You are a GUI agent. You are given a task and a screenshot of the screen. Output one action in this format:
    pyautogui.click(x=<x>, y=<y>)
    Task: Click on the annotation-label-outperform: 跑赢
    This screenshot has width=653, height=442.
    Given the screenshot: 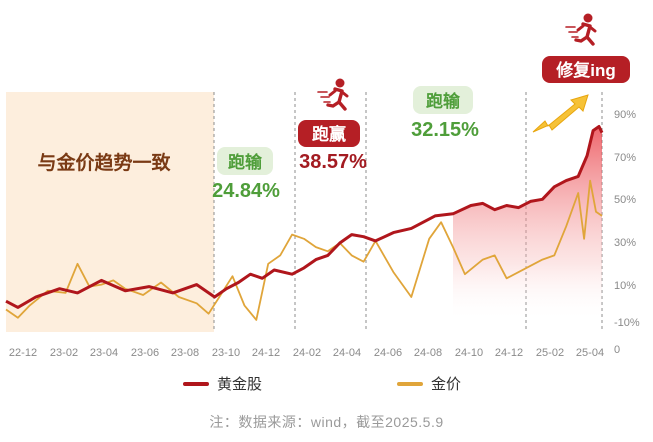 What is the action you would take?
    pyautogui.click(x=329, y=134)
    